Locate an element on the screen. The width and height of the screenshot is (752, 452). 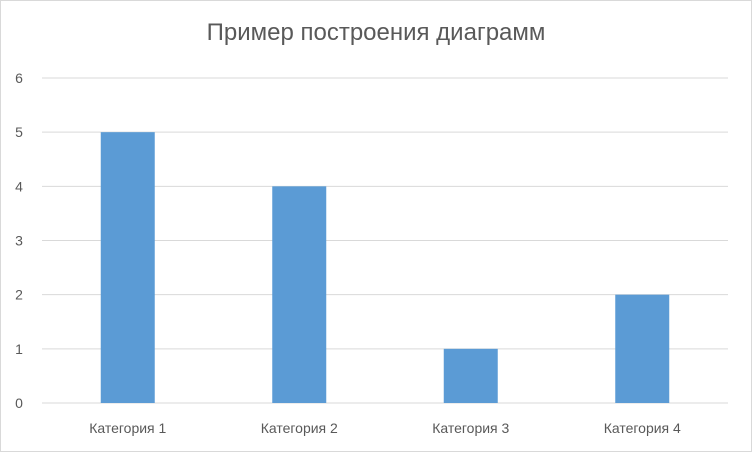
y-tick-label: 4 is located at coordinates (19, 186).